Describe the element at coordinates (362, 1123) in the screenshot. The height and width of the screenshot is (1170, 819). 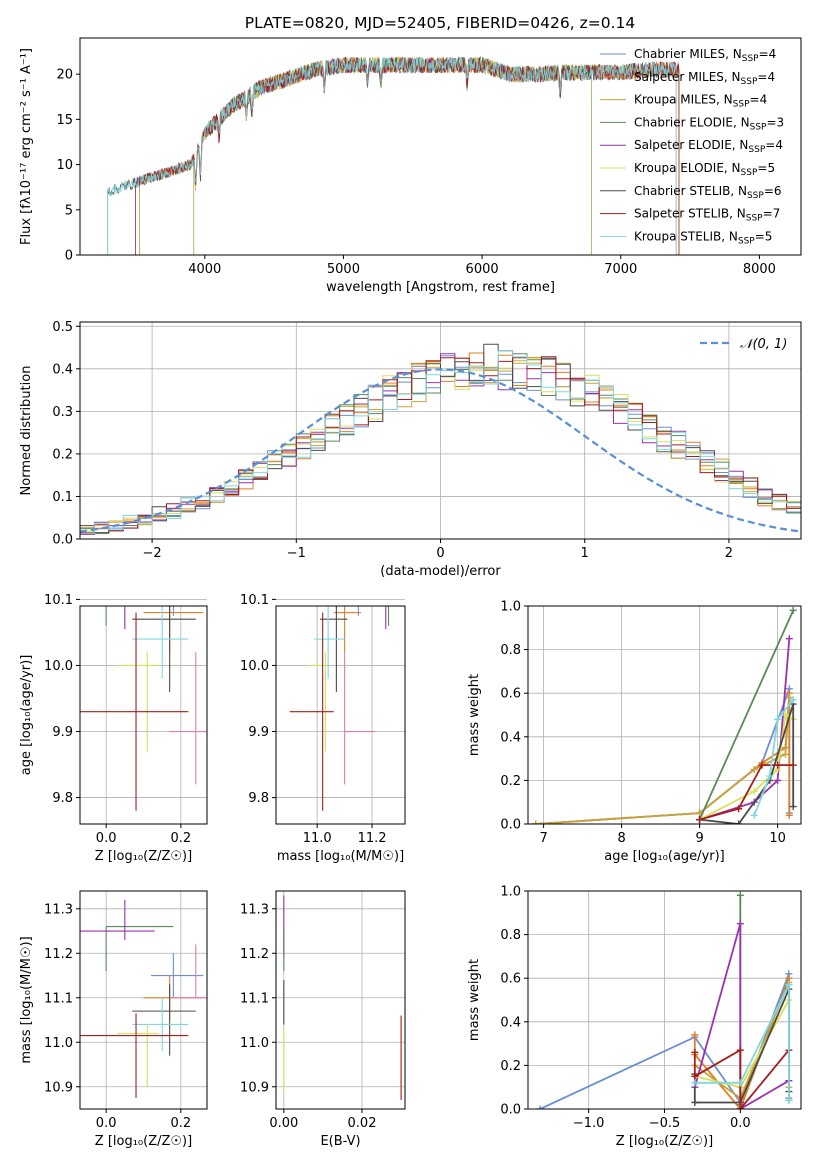
I see `x-tick-label: 0.02` at that location.